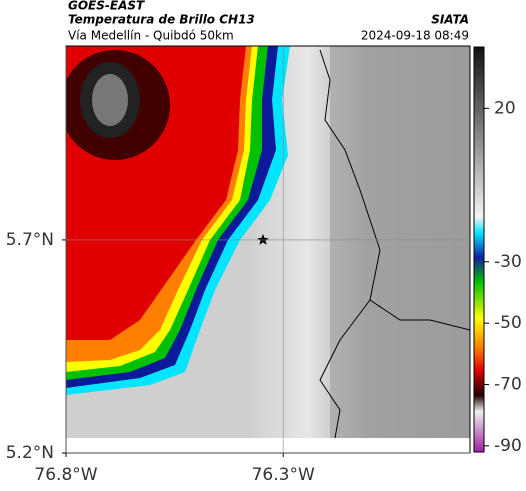 The height and width of the screenshot is (491, 526). Describe the element at coordinates (30, 240) in the screenshot. I see `y-tick-label: 5.7°N` at that location.